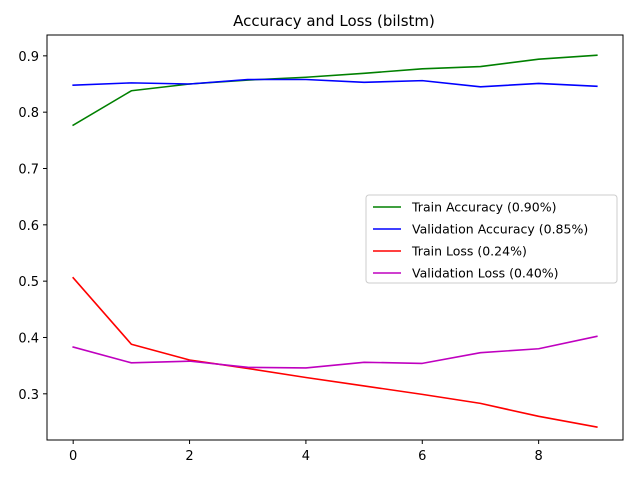 This screenshot has height=484, width=640. I want to click on y-tick-label: 0.8, so click(28, 113).